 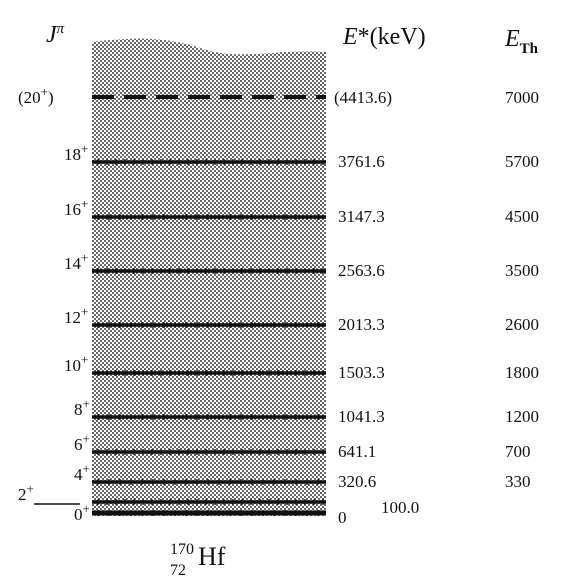 I want to click on level-theory-label: 700, so click(x=518, y=451).